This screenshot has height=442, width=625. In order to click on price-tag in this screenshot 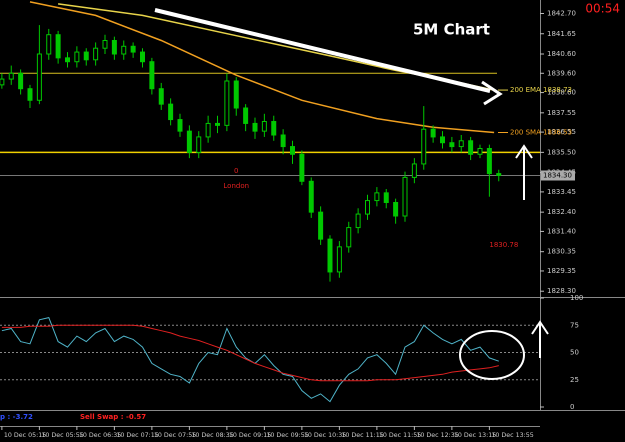, I will do `click(558, 175)`.